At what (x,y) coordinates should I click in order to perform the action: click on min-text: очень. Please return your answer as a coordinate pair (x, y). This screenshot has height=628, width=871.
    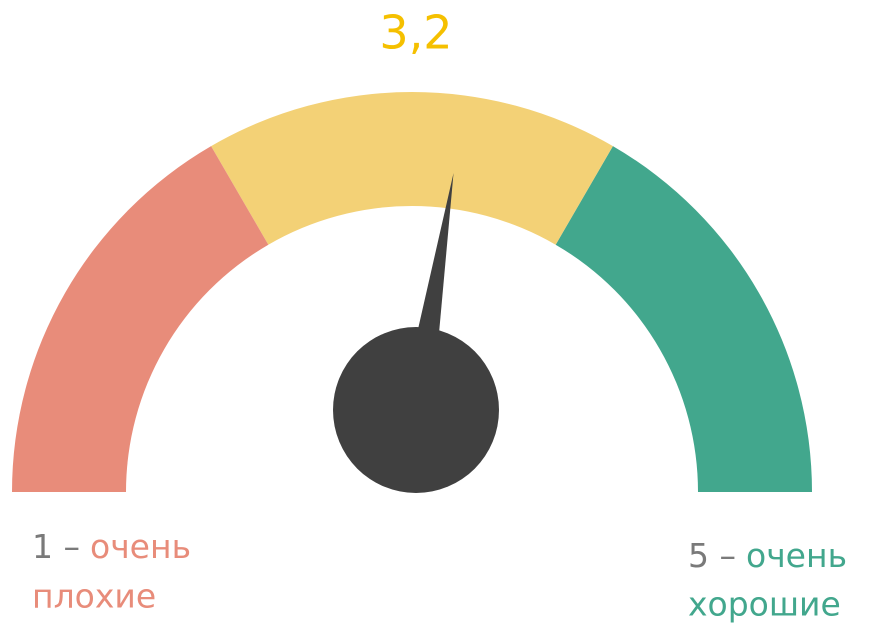
    Looking at the image, I should click on (140, 546).